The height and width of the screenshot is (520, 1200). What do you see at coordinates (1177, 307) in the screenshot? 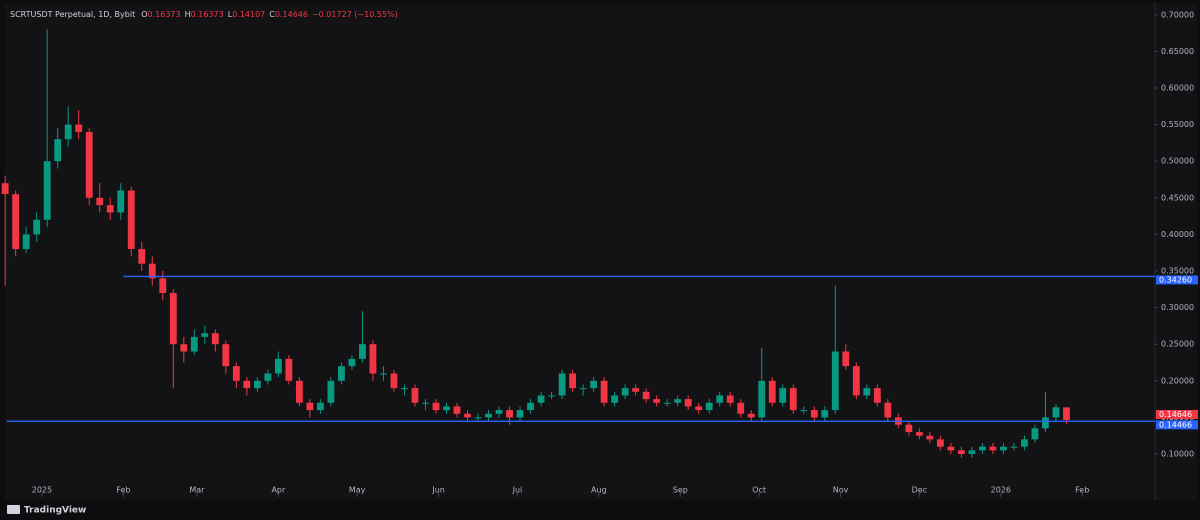
I see `y-tick-label: 0.30000` at bounding box center [1177, 307].